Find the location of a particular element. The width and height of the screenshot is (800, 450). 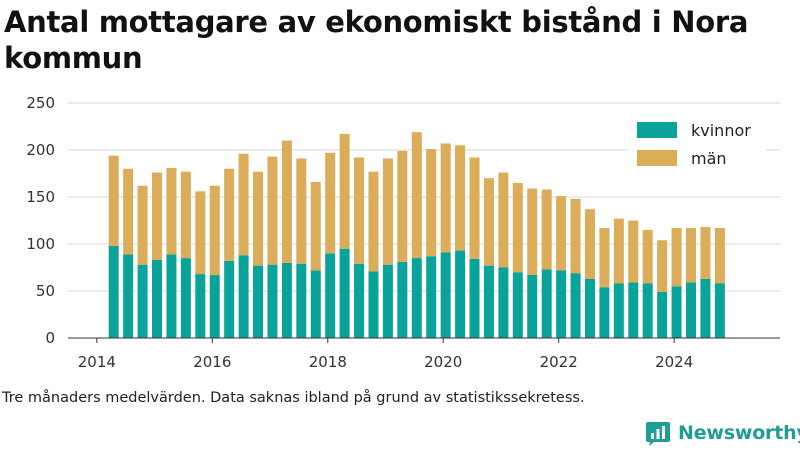

brand-name: Newsworthy is located at coordinates (739, 433).